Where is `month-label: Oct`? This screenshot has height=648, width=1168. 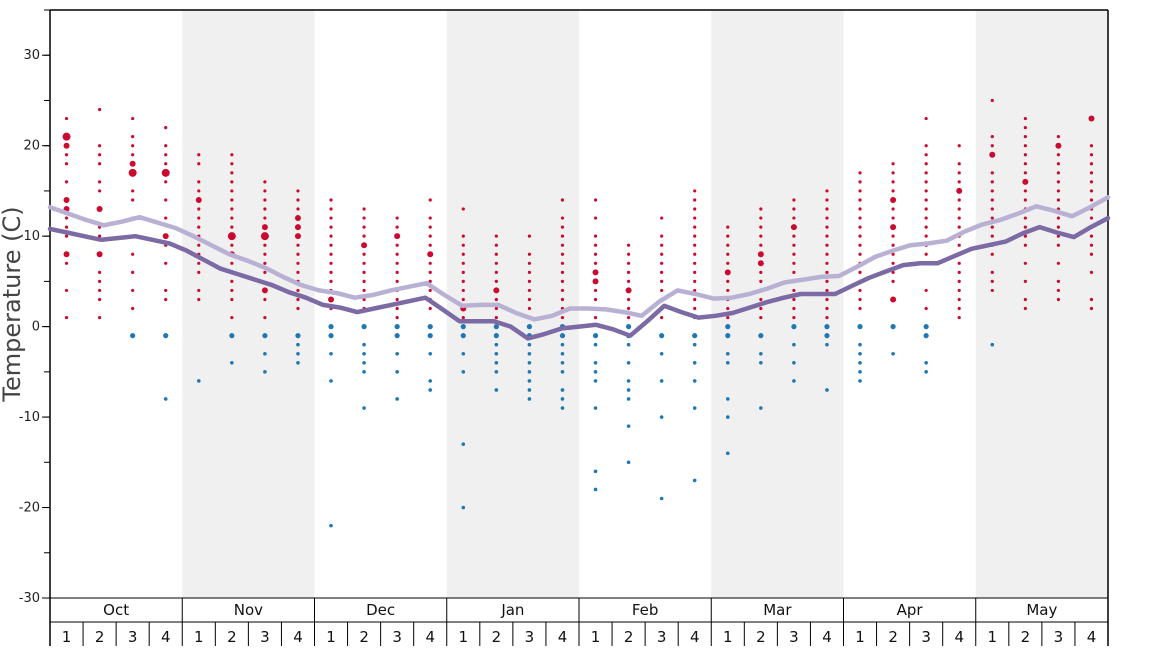 month-label: Oct is located at coordinates (116, 610).